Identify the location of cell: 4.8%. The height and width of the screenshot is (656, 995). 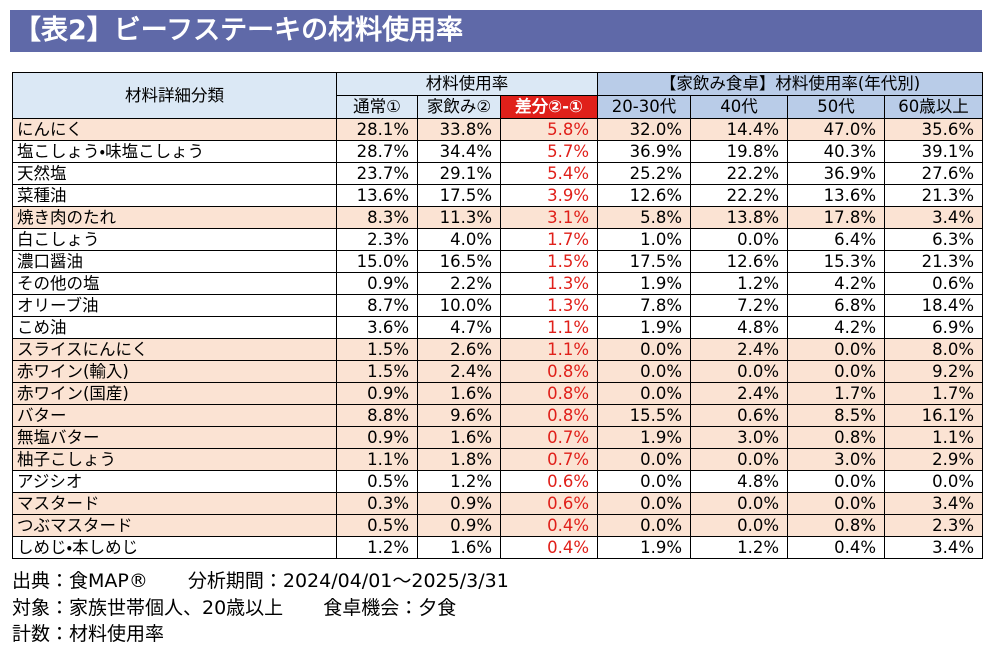
(739, 327).